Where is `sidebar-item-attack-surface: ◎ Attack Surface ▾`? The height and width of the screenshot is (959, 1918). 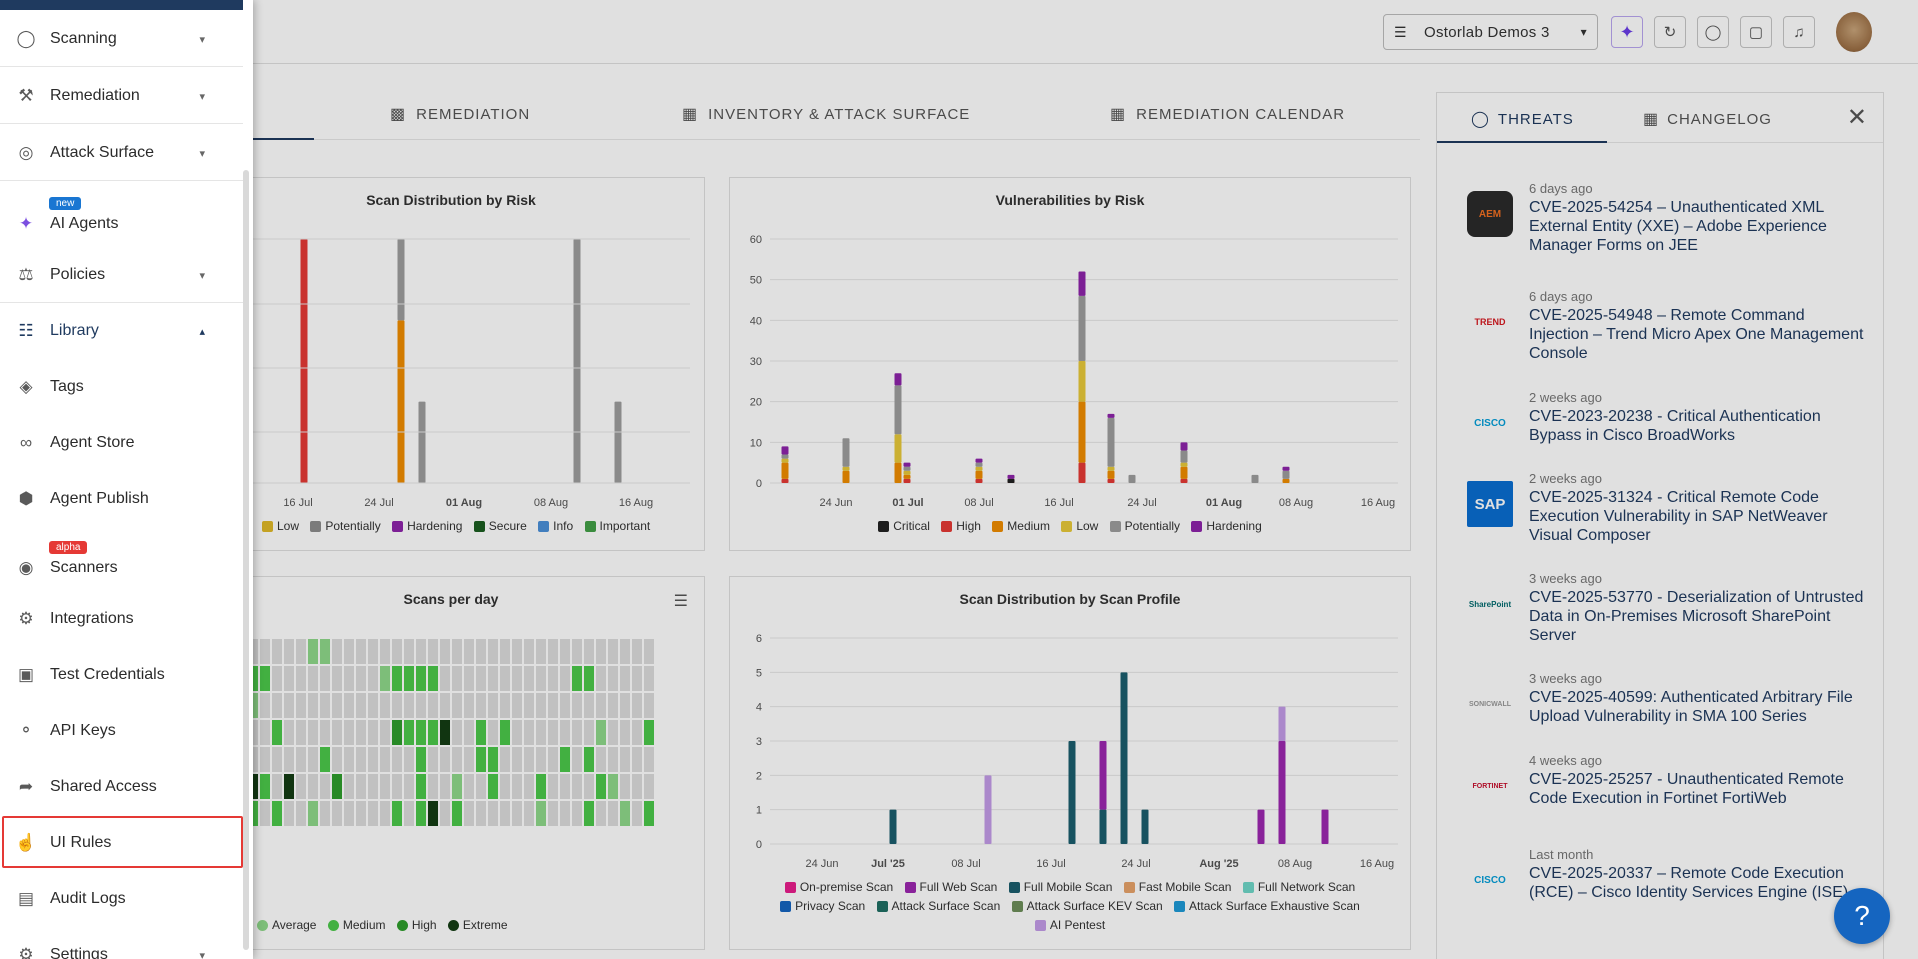
sidebar-item-attack-surface: ◎ Attack Surface ▾ is located at coordinates (121, 153).